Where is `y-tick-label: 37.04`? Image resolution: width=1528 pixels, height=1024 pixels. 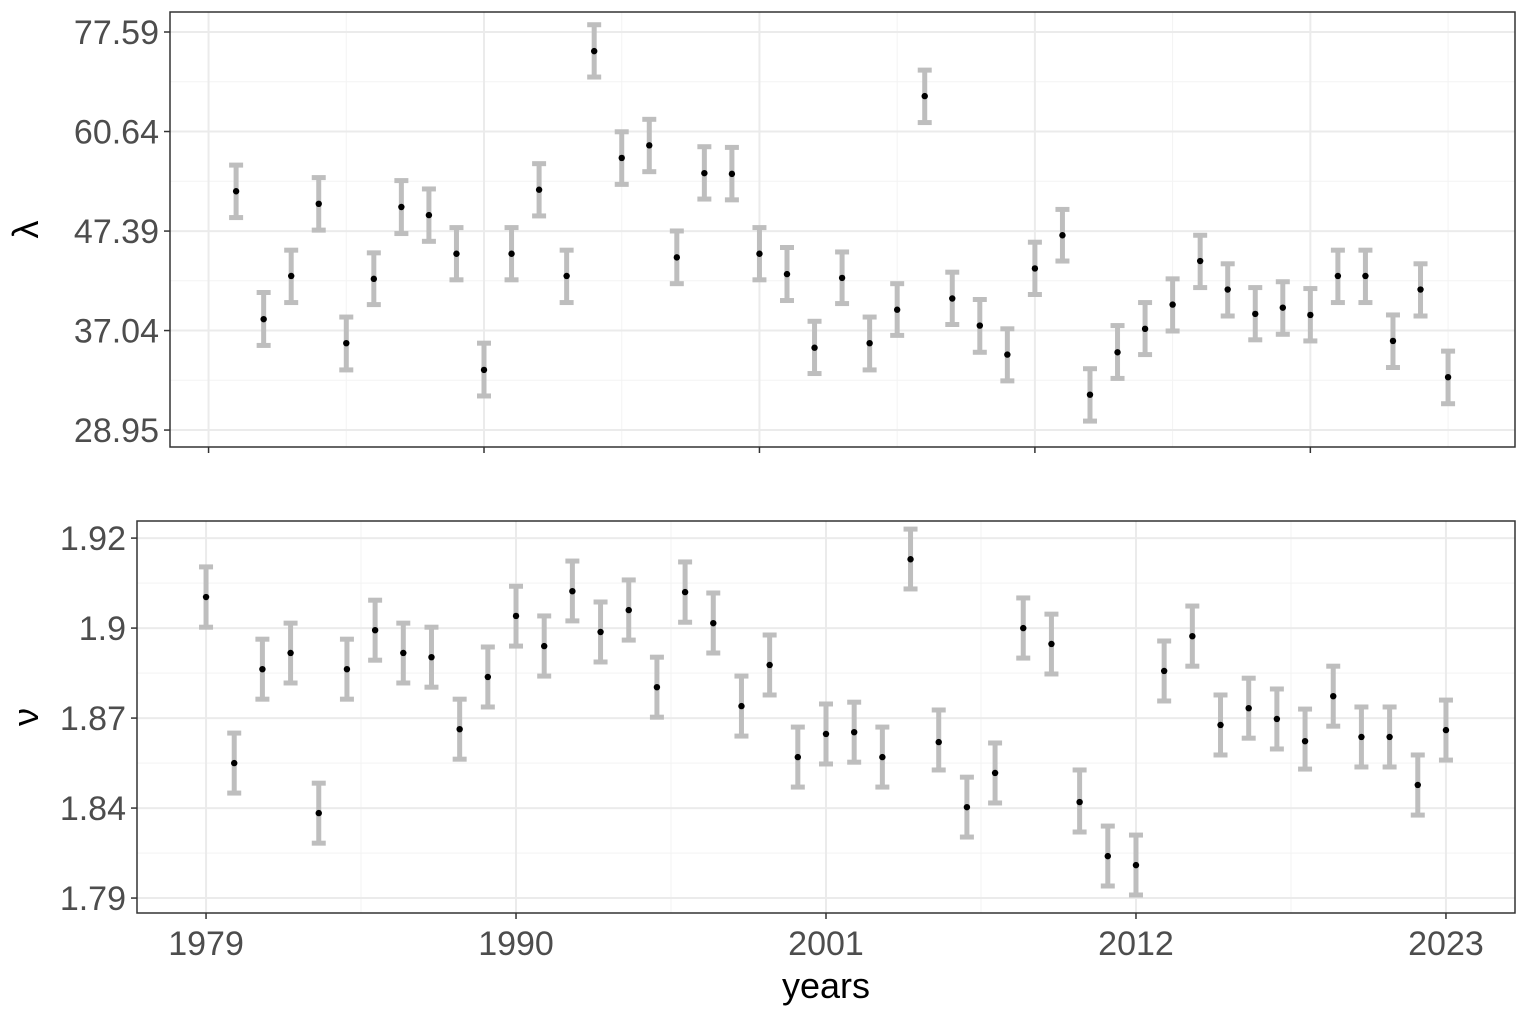 y-tick-label: 37.04 is located at coordinates (116, 332).